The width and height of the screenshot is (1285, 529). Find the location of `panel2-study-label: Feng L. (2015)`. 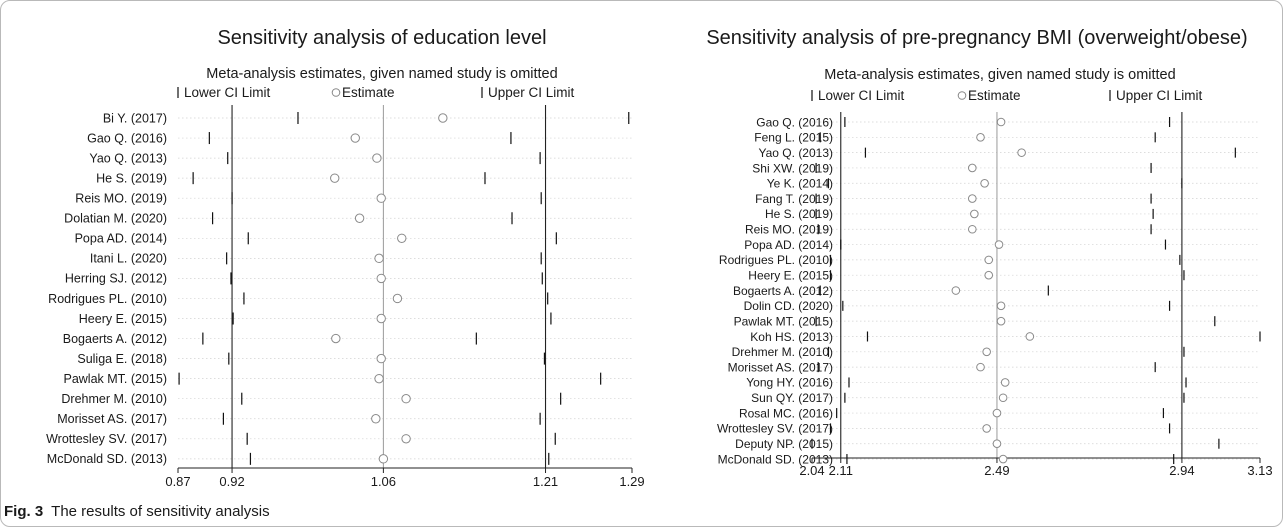

panel2-study-label: Feng L. (2015) is located at coordinates (793, 138).